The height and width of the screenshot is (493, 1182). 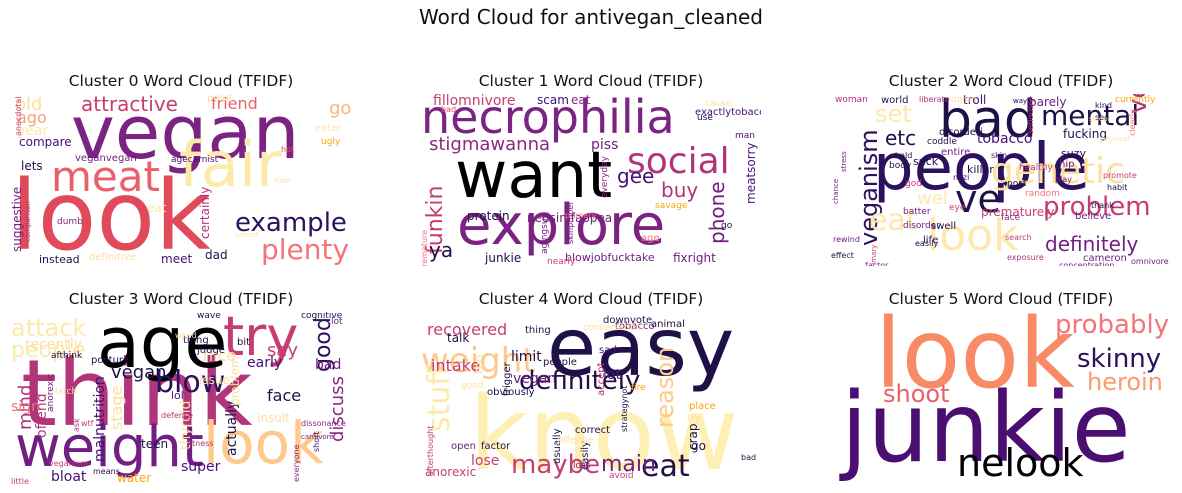 I want to click on word-set: set, so click(x=893, y=114).